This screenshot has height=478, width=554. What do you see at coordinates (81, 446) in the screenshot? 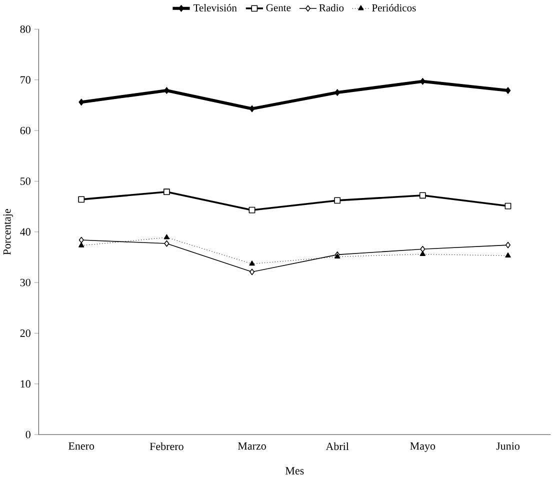
I see `x-tick-label: Enero` at bounding box center [81, 446].